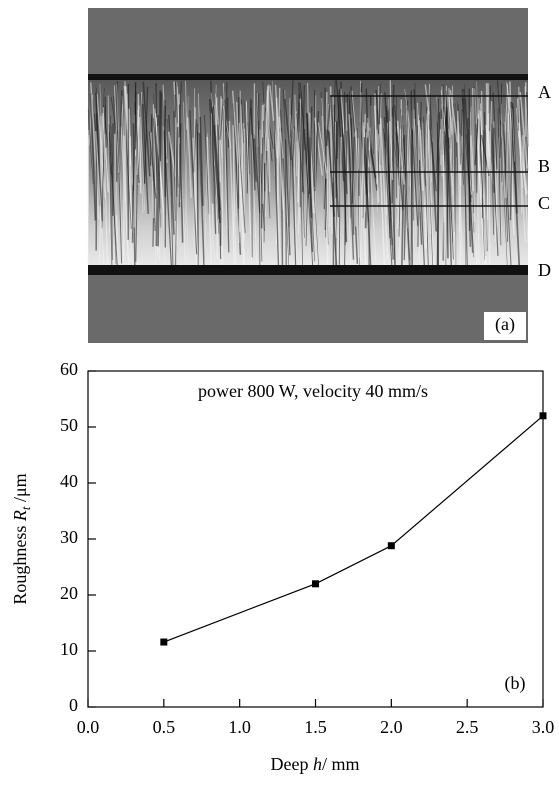 The width and height of the screenshot is (559, 786). What do you see at coordinates (544, 270) in the screenshot?
I see `level-label: D` at bounding box center [544, 270].